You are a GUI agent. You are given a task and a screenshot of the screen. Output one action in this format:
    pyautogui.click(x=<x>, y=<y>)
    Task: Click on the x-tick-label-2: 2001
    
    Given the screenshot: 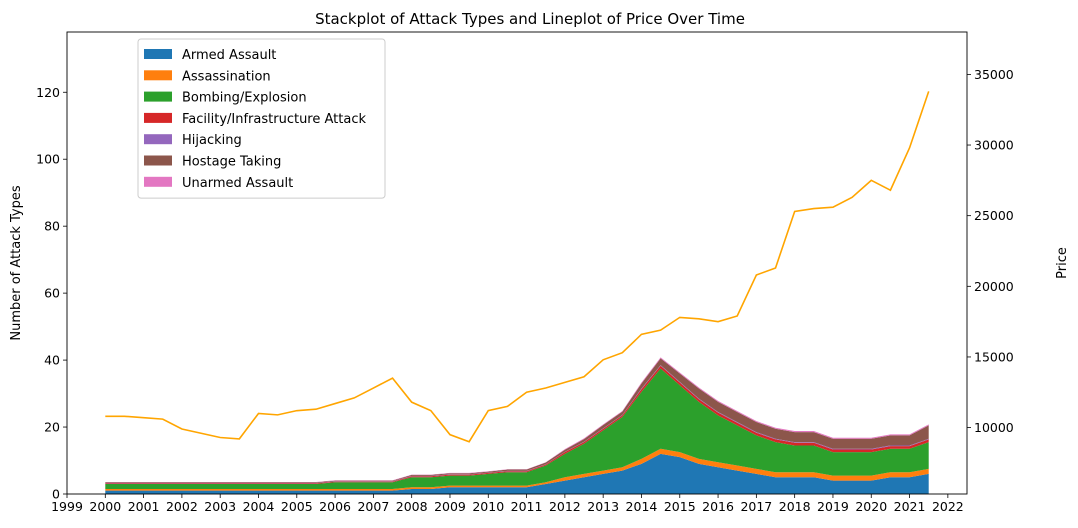 What is the action you would take?
    pyautogui.click(x=144, y=506)
    